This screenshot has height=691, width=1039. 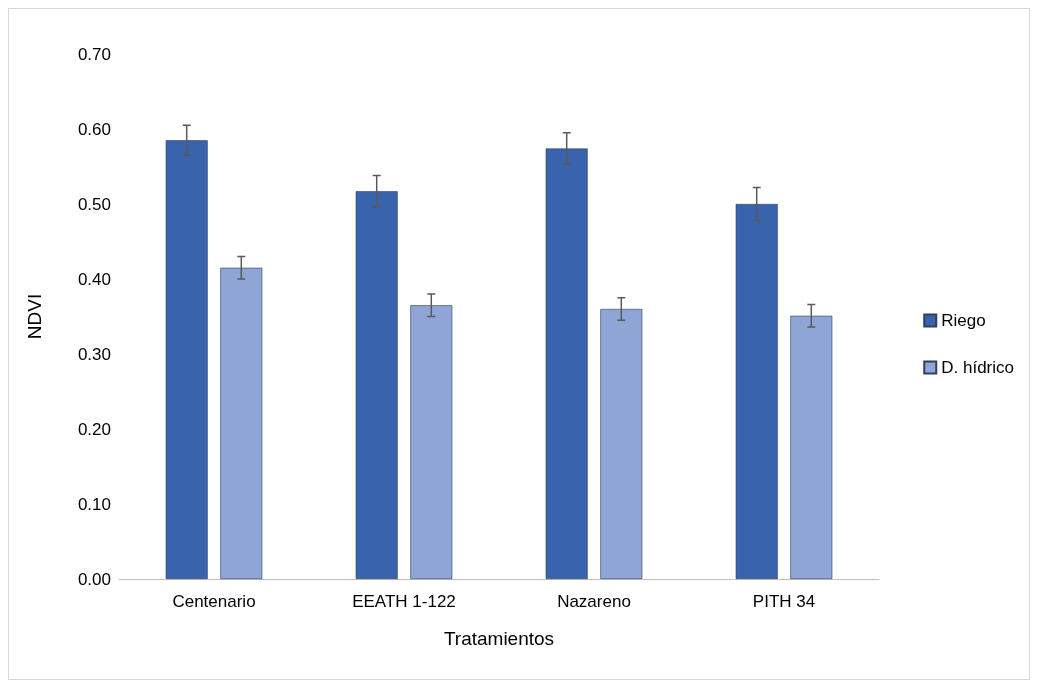 What do you see at coordinates (94, 54) in the screenshot?
I see `y-tick-label: 0.70` at bounding box center [94, 54].